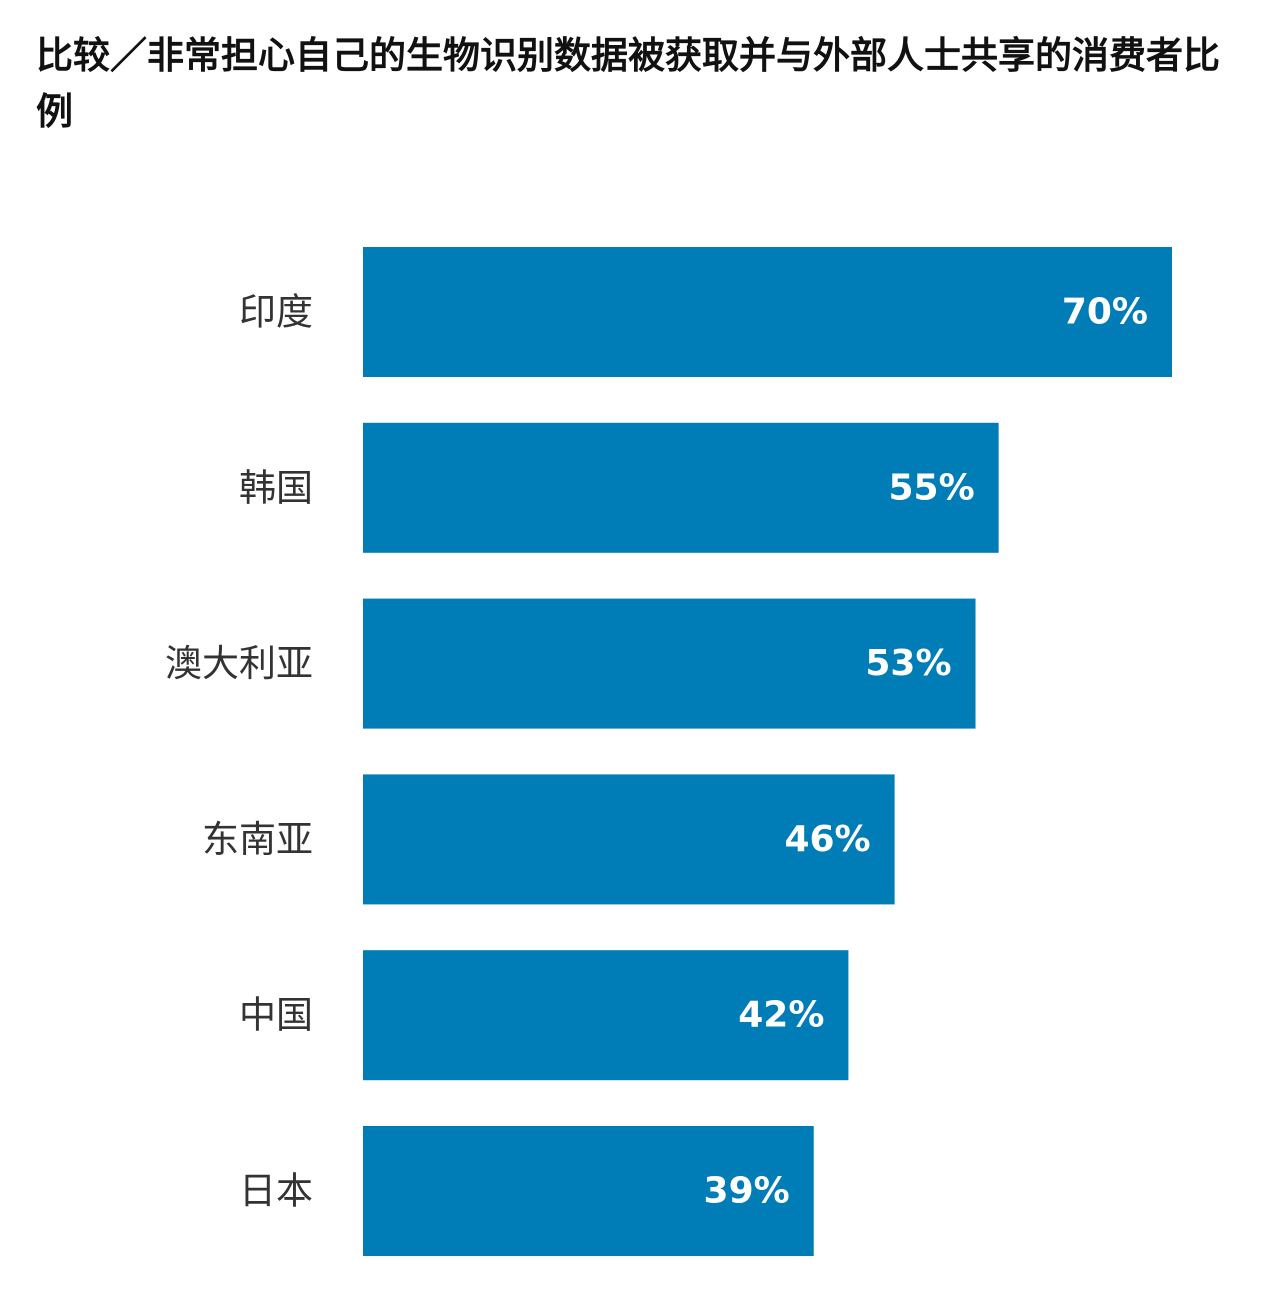 The height and width of the screenshot is (1300, 1266). Describe the element at coordinates (628, 83) in the screenshot. I see `chart-title: 比较／非常担心自己的生物识别数据被获取并与外部人士共享的消费者比例` at that location.